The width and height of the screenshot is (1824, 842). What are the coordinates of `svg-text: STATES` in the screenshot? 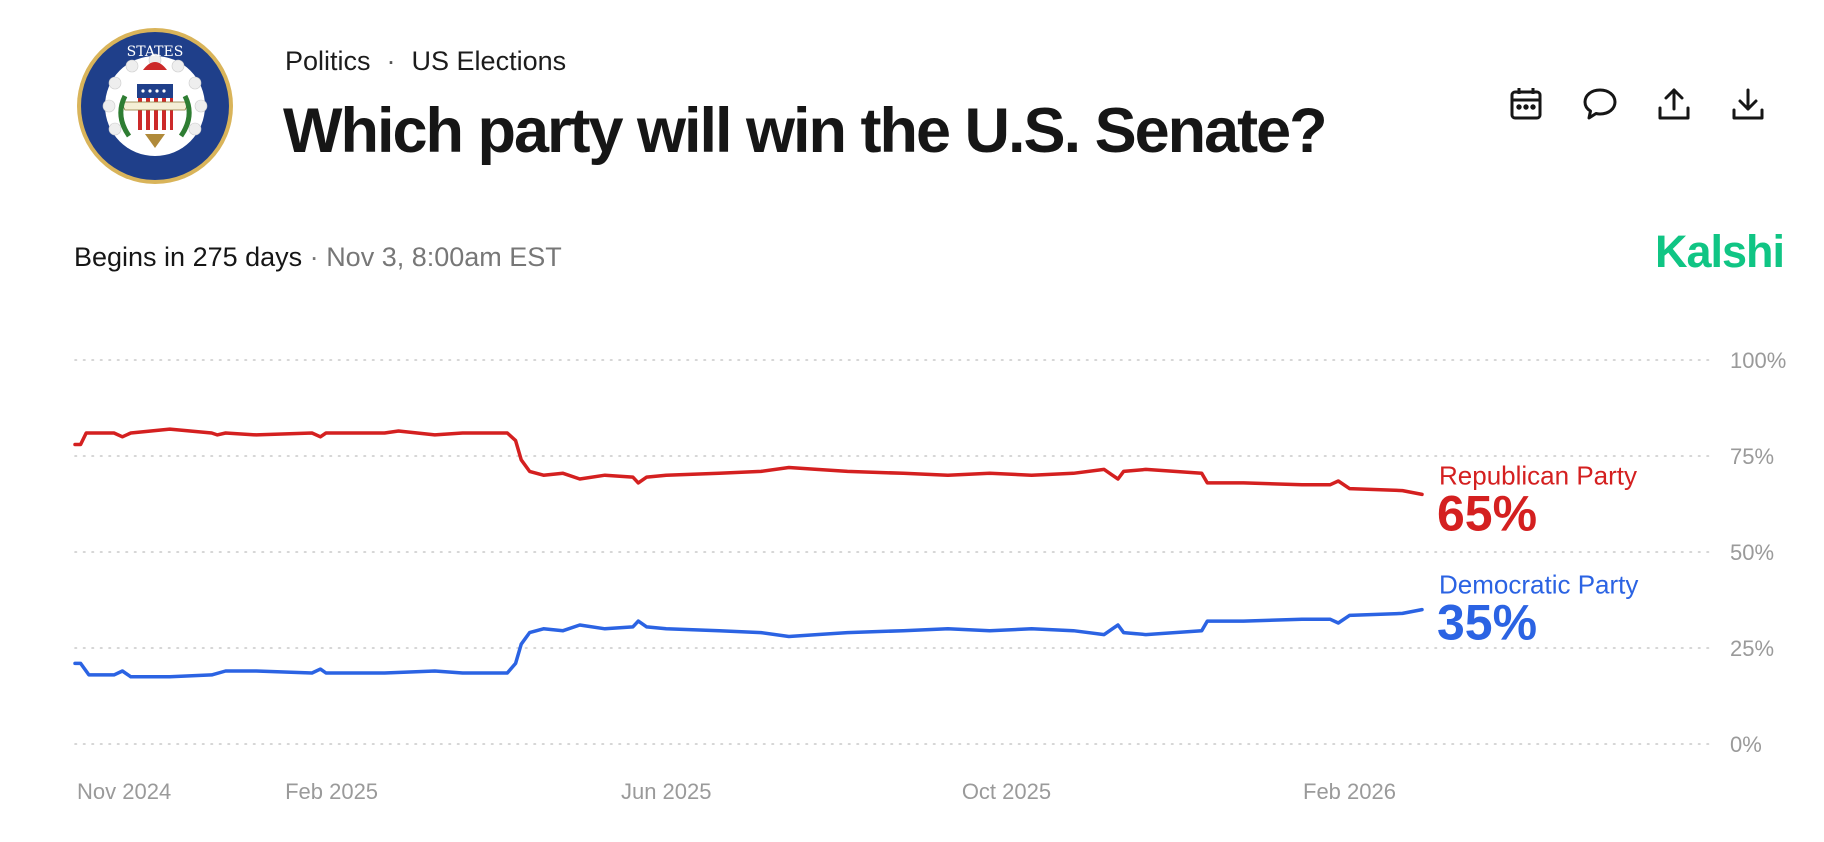 It's located at (155, 52).